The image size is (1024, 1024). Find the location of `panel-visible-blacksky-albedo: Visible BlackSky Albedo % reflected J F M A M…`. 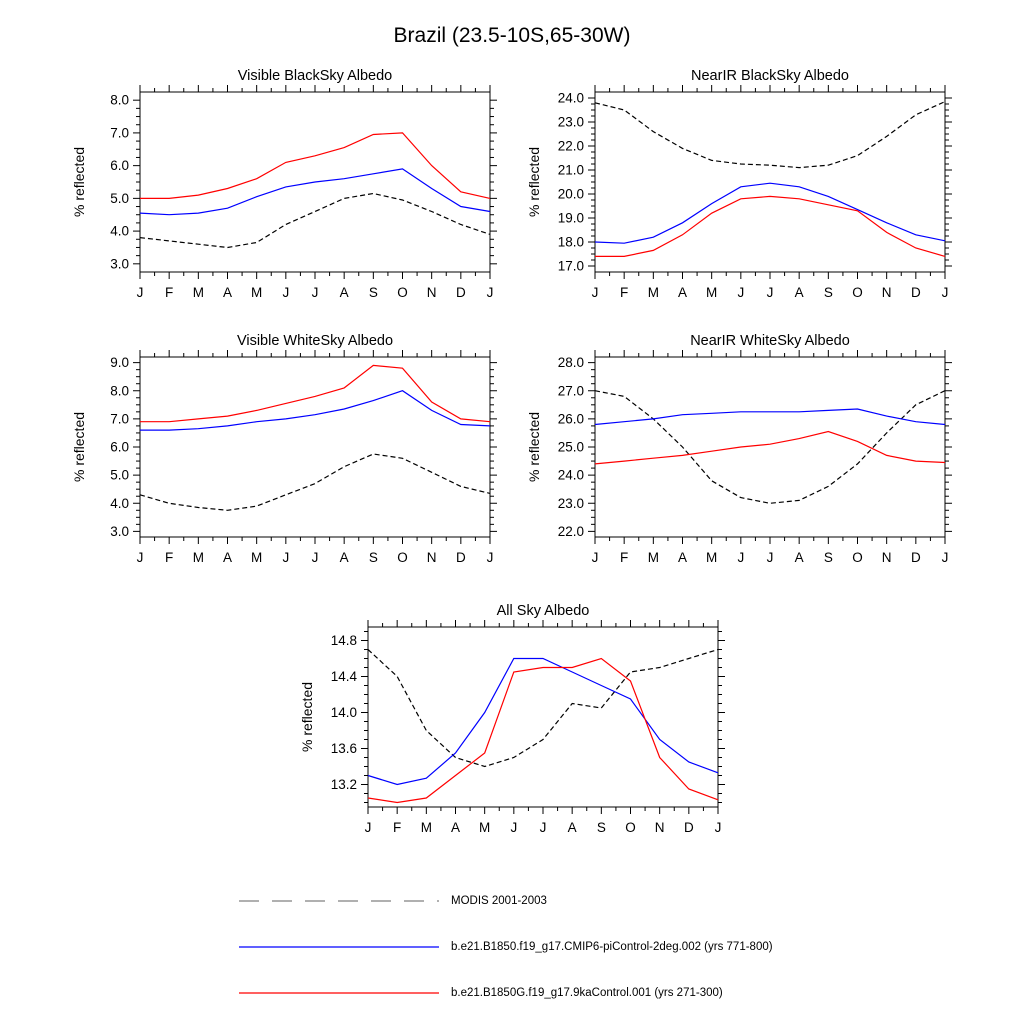

panel-visible-blacksky-albedo: Visible BlackSky Albedo % reflected J F M A M… is located at coordinates (280, 189).